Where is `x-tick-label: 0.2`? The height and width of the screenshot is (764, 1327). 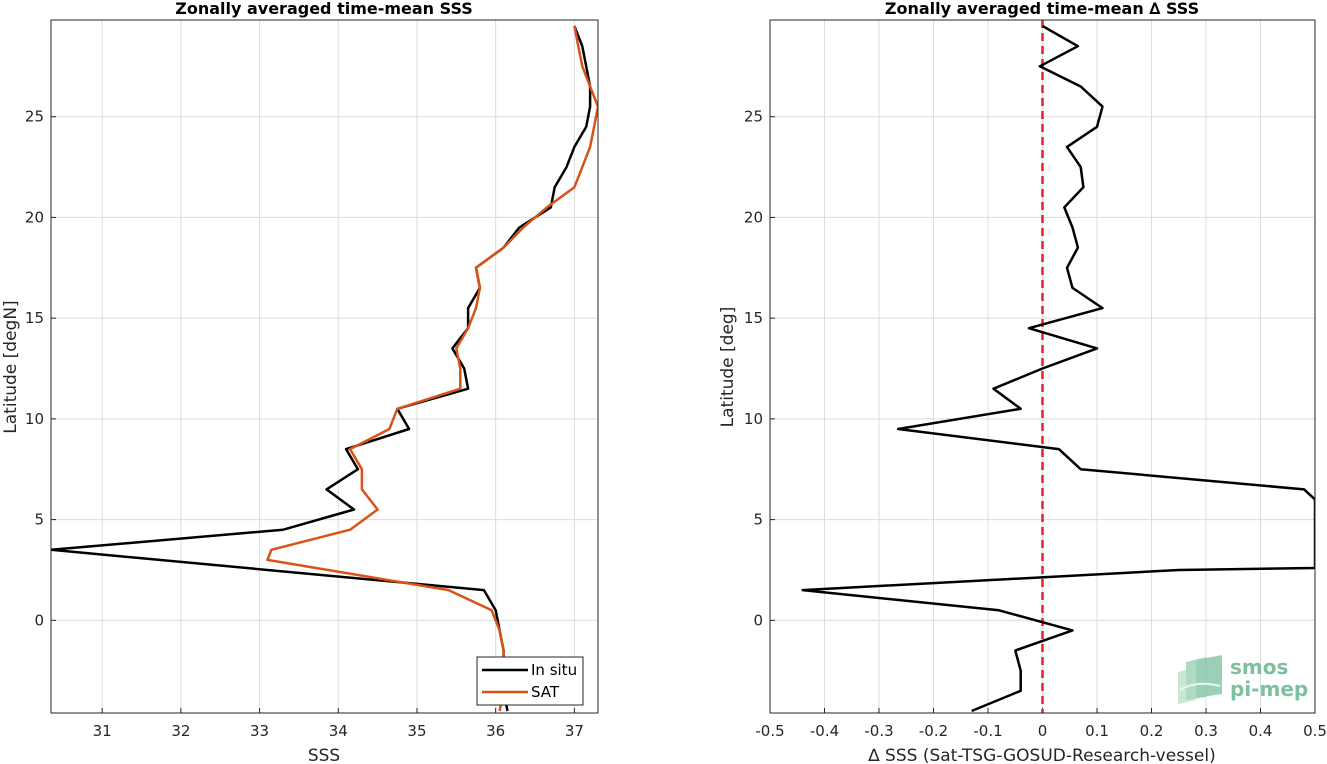
x-tick-label: 0.2 is located at coordinates (1152, 731).